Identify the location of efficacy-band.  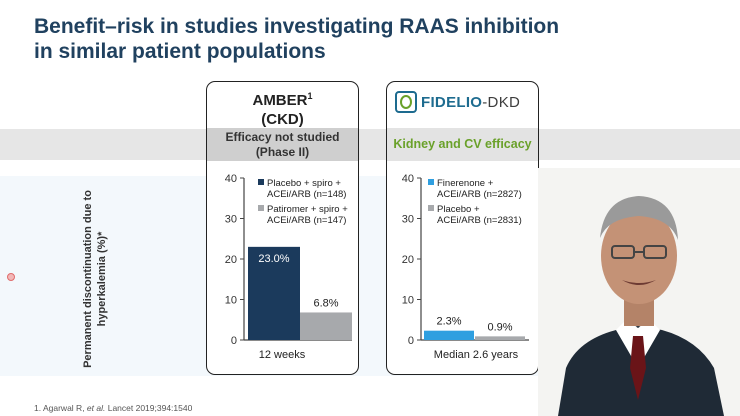
(370, 144).